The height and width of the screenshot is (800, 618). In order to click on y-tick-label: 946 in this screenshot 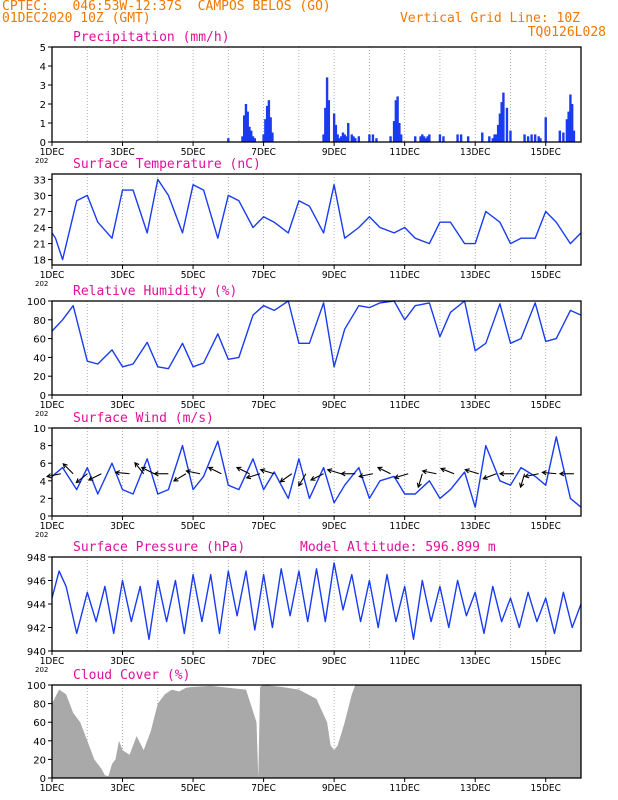, I will do `click(36, 582)`.